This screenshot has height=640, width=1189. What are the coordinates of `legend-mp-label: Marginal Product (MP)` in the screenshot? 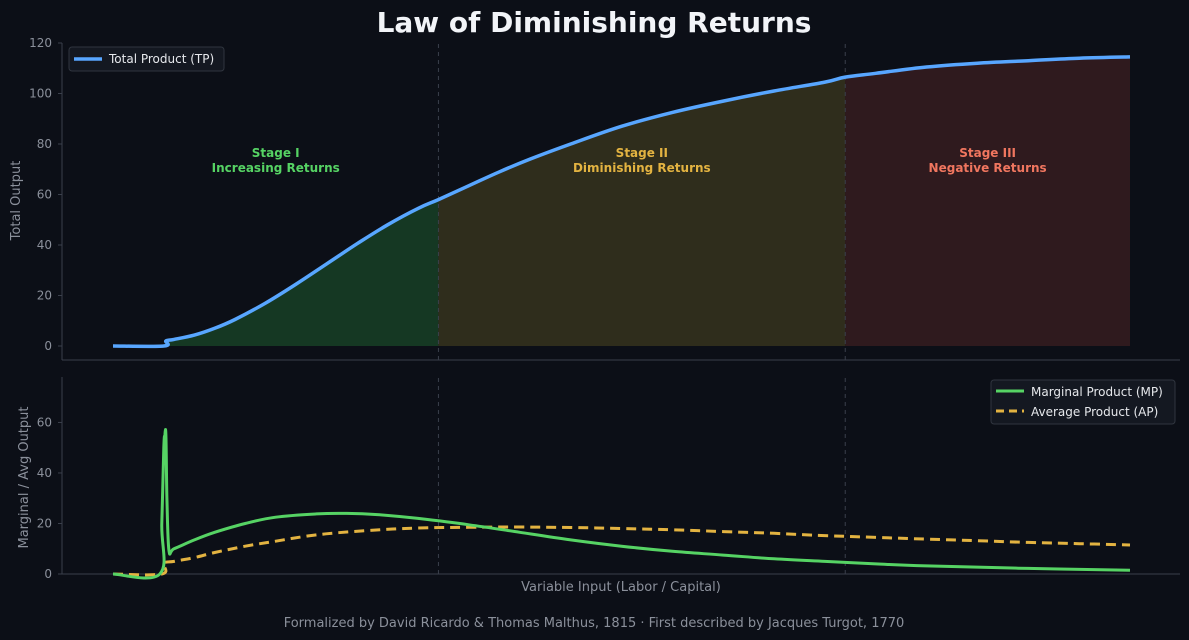 It's located at (1097, 392).